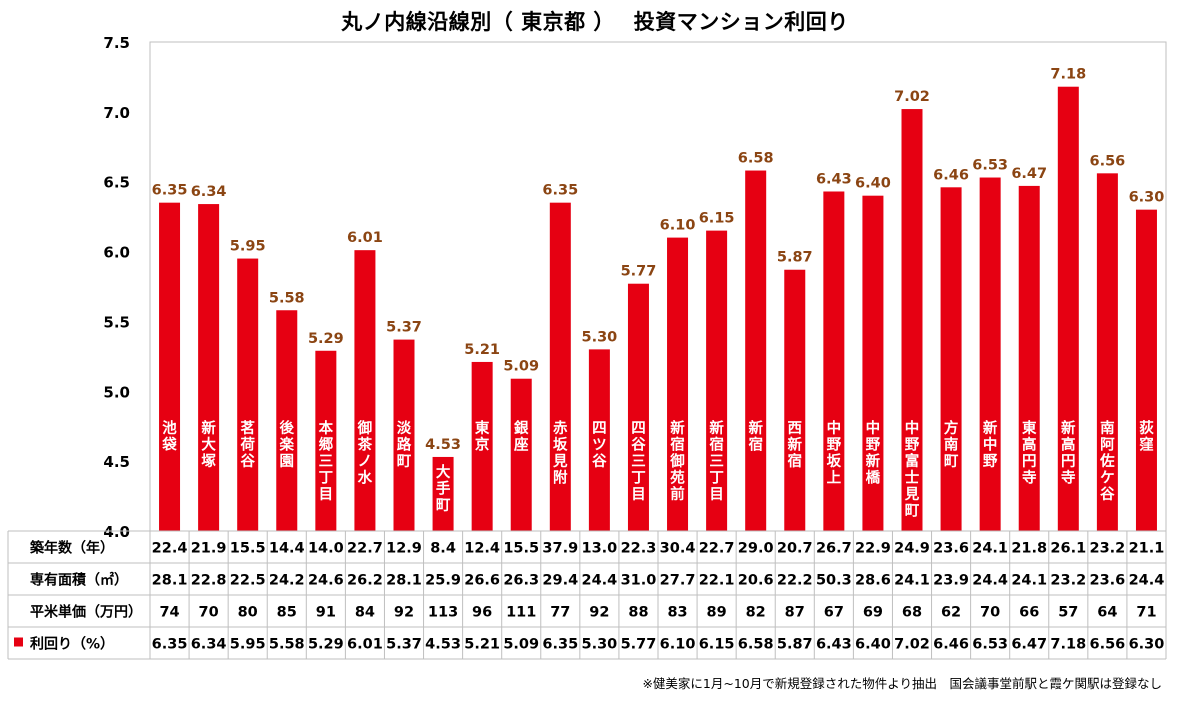 Image resolution: width=1190 pixels, height=705 pixels. Describe the element at coordinates (79, 580) in the screenshot. I see `table-row-header: 専有面積（㎡）` at that location.